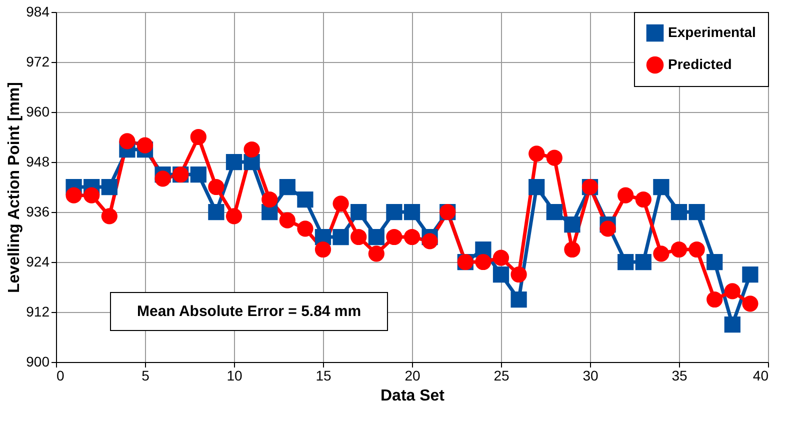 This screenshot has width=797, height=427. I want to click on x-tick-label: 10, so click(234, 376).